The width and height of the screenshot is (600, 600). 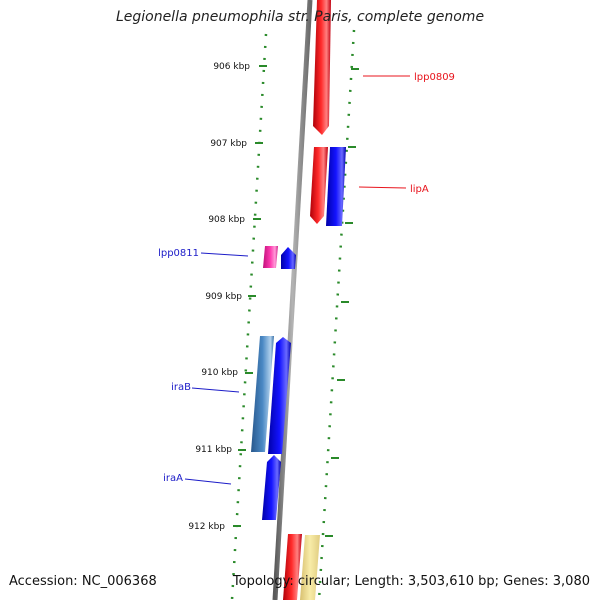 I want to click on gene-iraA-upstream, so click(x=279, y=395).